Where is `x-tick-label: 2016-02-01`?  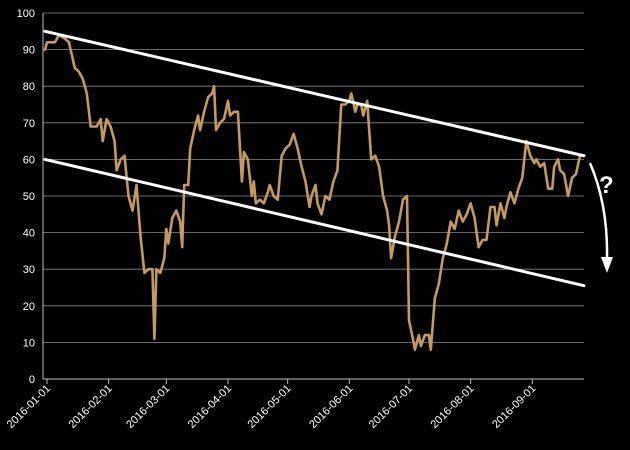 x-tick-label: 2016-02-01 is located at coordinates (90, 407).